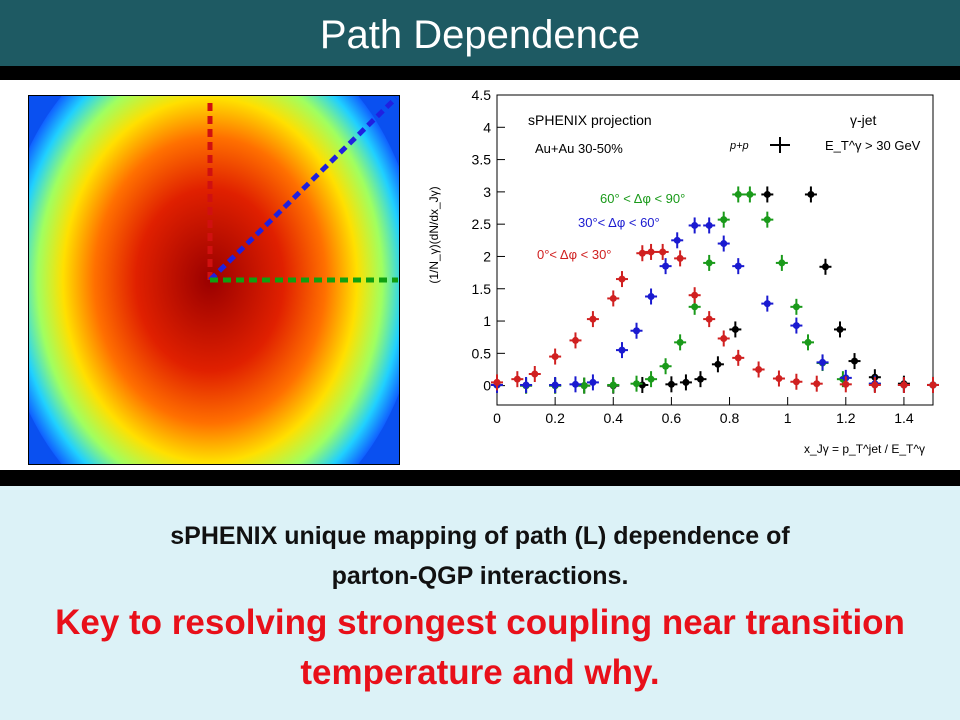  I want to click on y-tick-label: 0, so click(487, 386).